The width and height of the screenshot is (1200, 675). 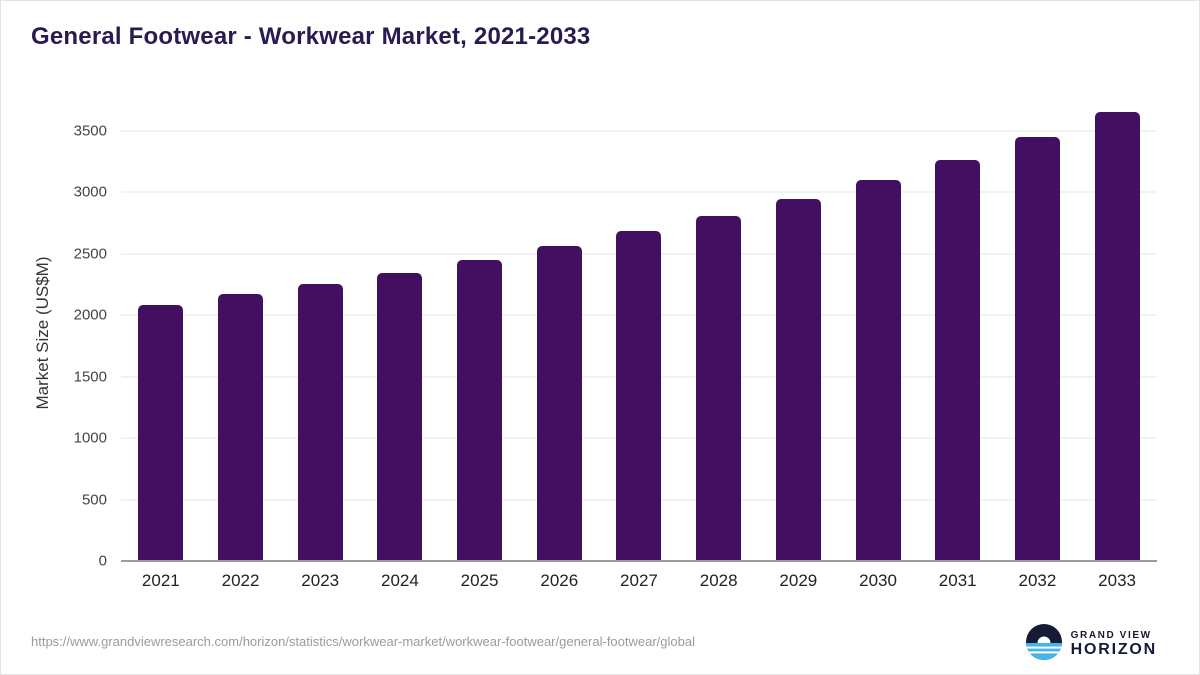 I want to click on y-tick-label: 2500, so click(x=90, y=254).